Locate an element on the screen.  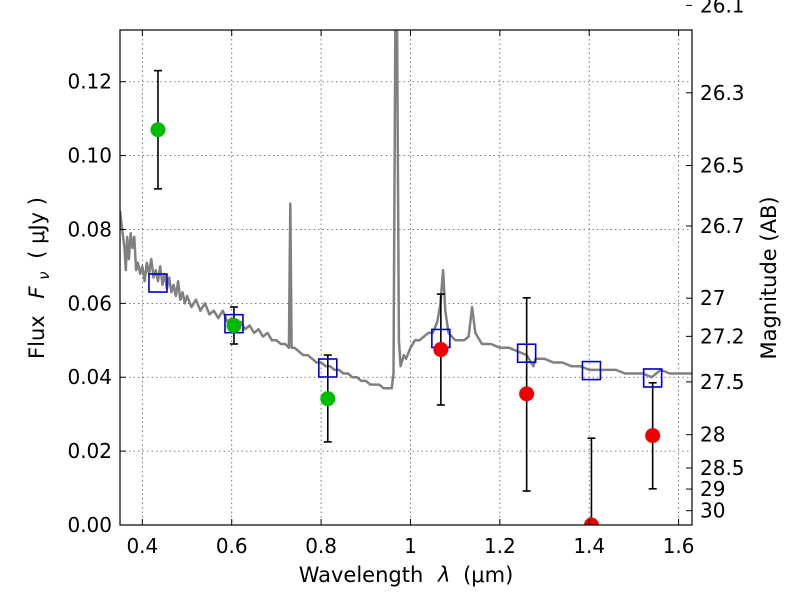
y2-tick-label: 26.7 is located at coordinates (722, 226).